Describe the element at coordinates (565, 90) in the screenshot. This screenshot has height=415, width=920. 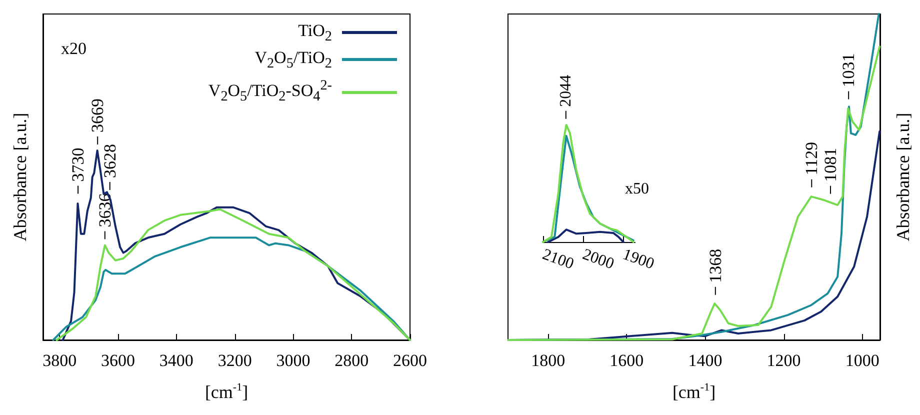
I see `annotation: 2044` at that location.